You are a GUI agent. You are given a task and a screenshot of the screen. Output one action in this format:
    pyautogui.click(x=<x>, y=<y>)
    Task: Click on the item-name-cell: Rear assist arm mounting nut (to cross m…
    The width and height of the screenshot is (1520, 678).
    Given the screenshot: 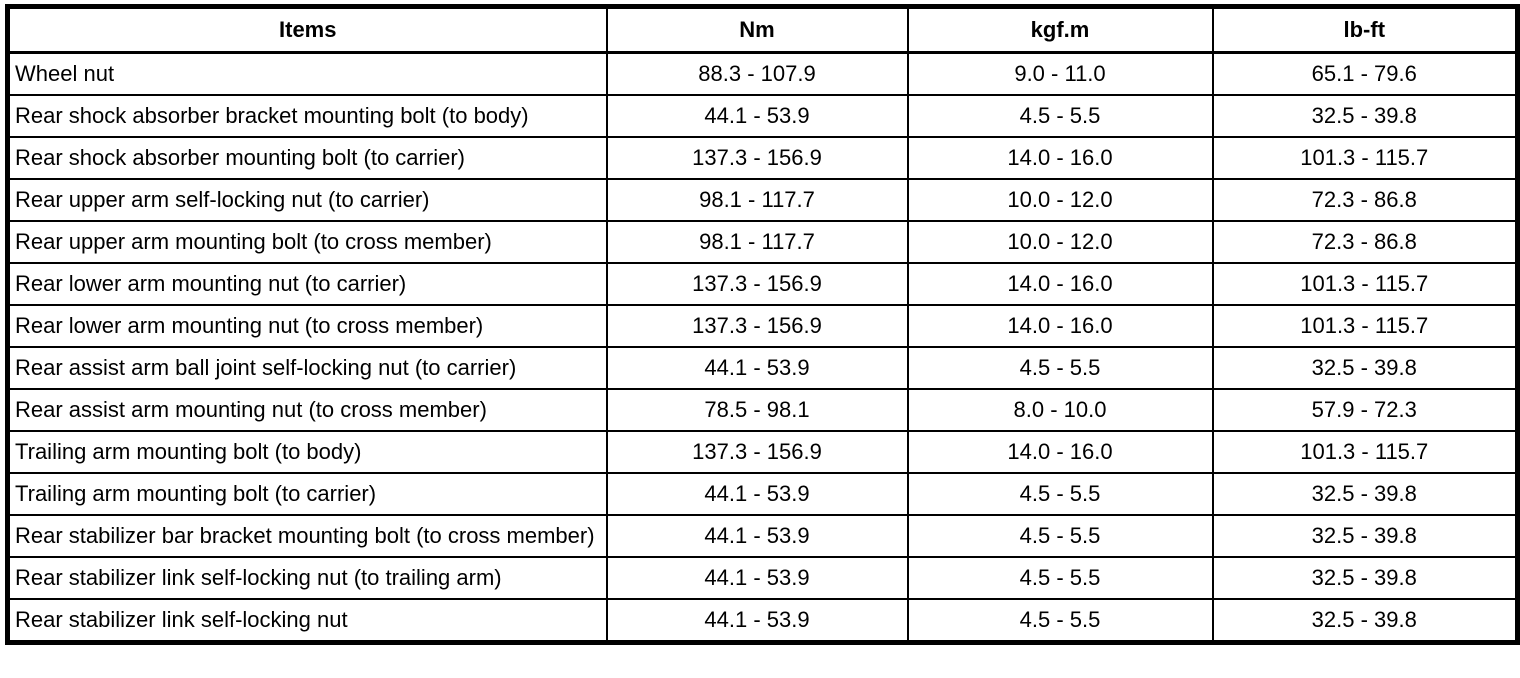 What is the action you would take?
    pyautogui.click(x=307, y=410)
    